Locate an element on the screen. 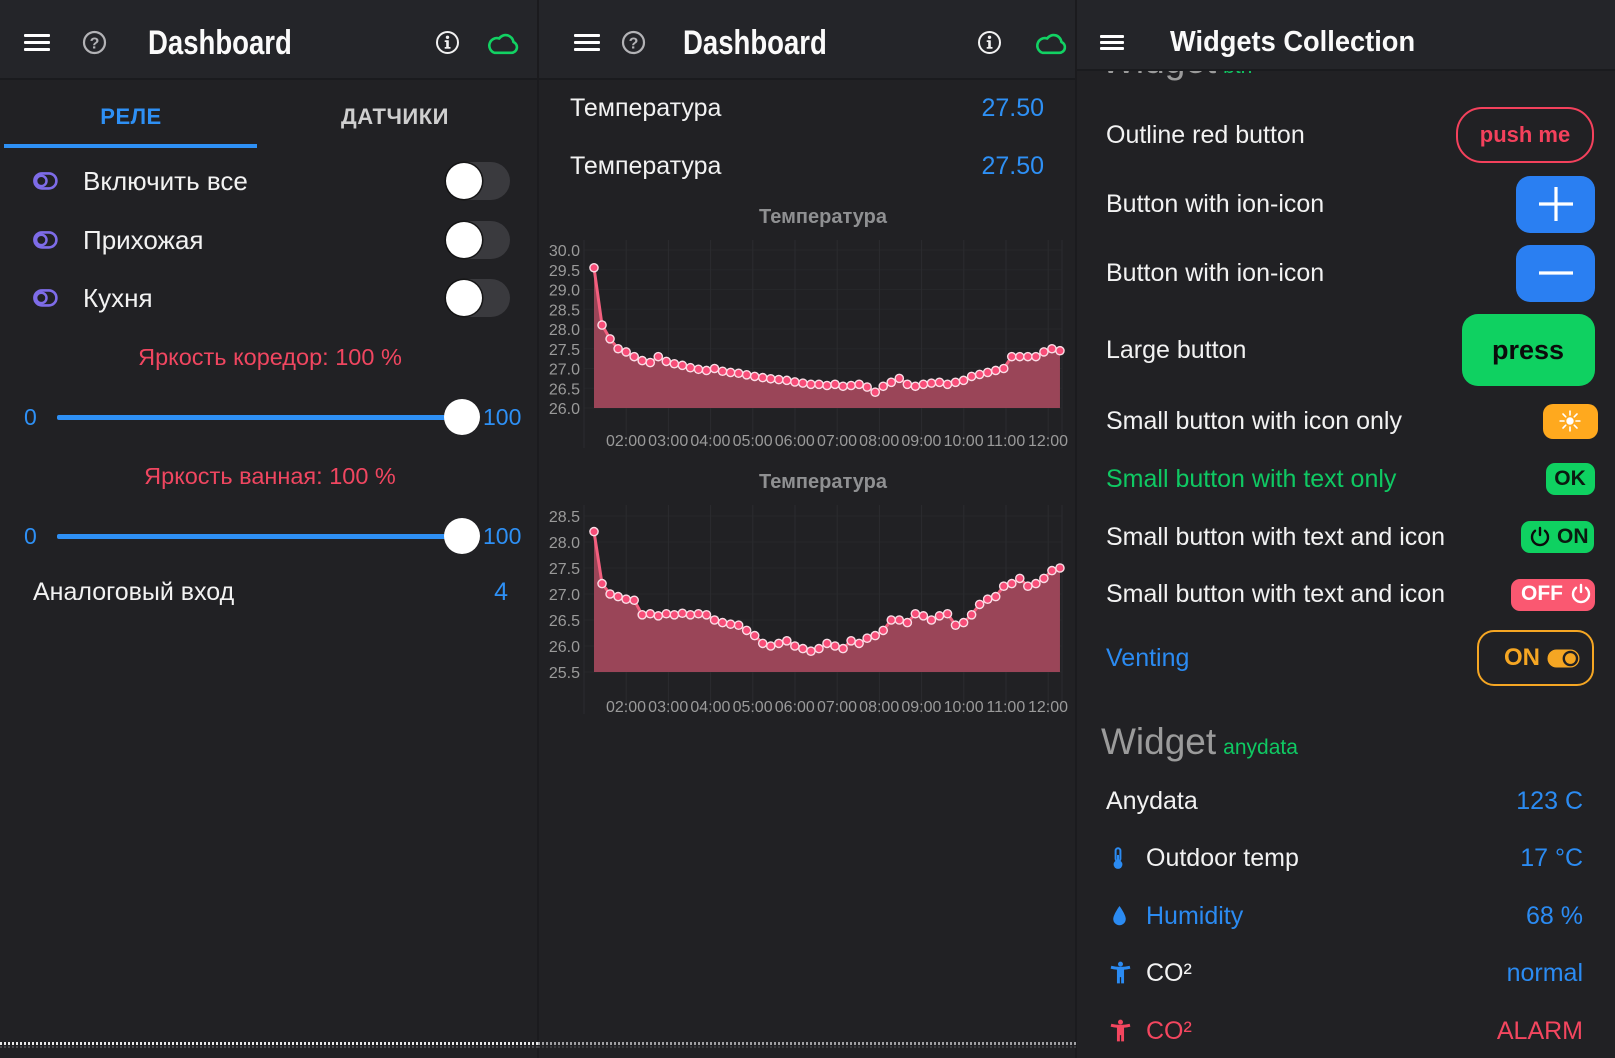 The width and height of the screenshot is (1615, 1058). svg-text: 25.5 is located at coordinates (564, 673).